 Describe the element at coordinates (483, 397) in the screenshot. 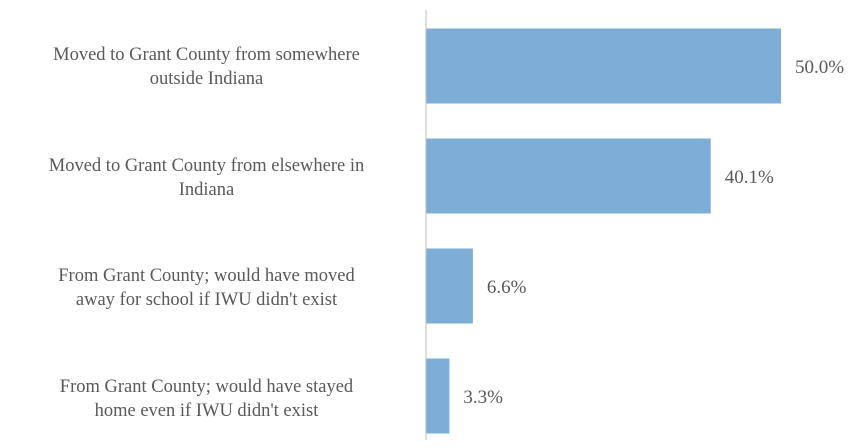

I see `value-label-3: 3.3%` at that location.